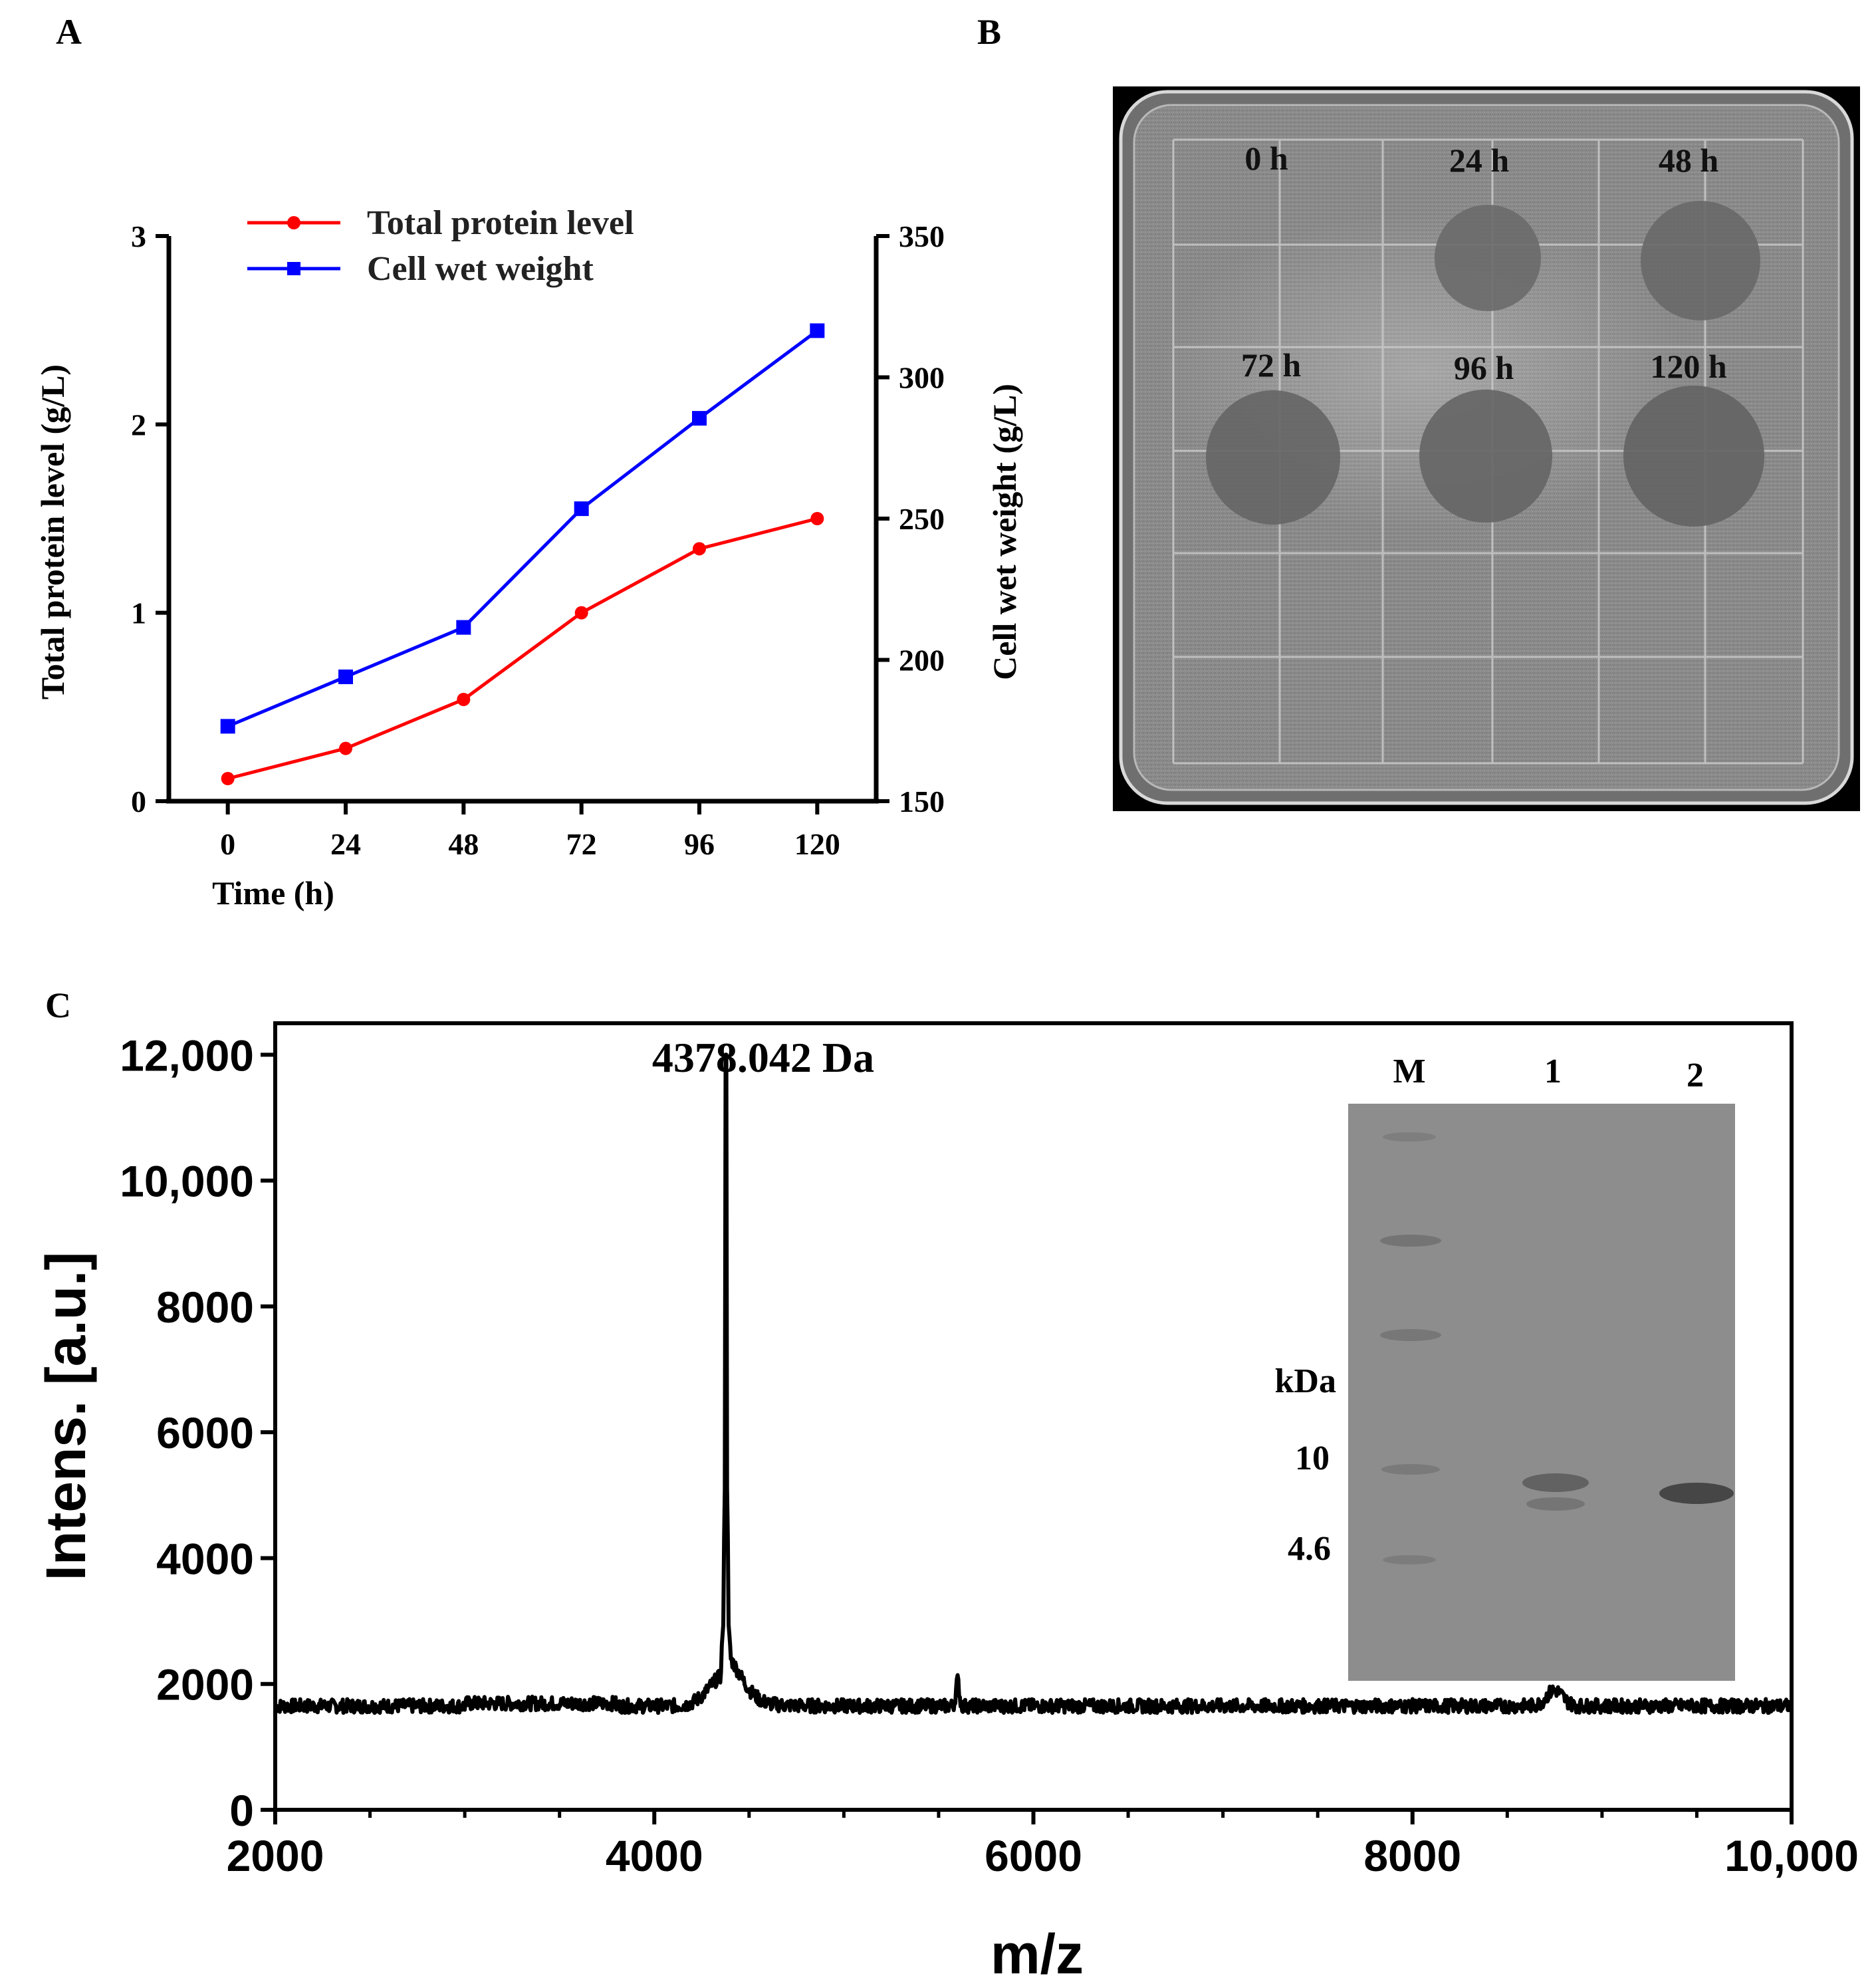 The width and height of the screenshot is (1876, 1984). I want to click on panel-label-b: B, so click(989, 32).